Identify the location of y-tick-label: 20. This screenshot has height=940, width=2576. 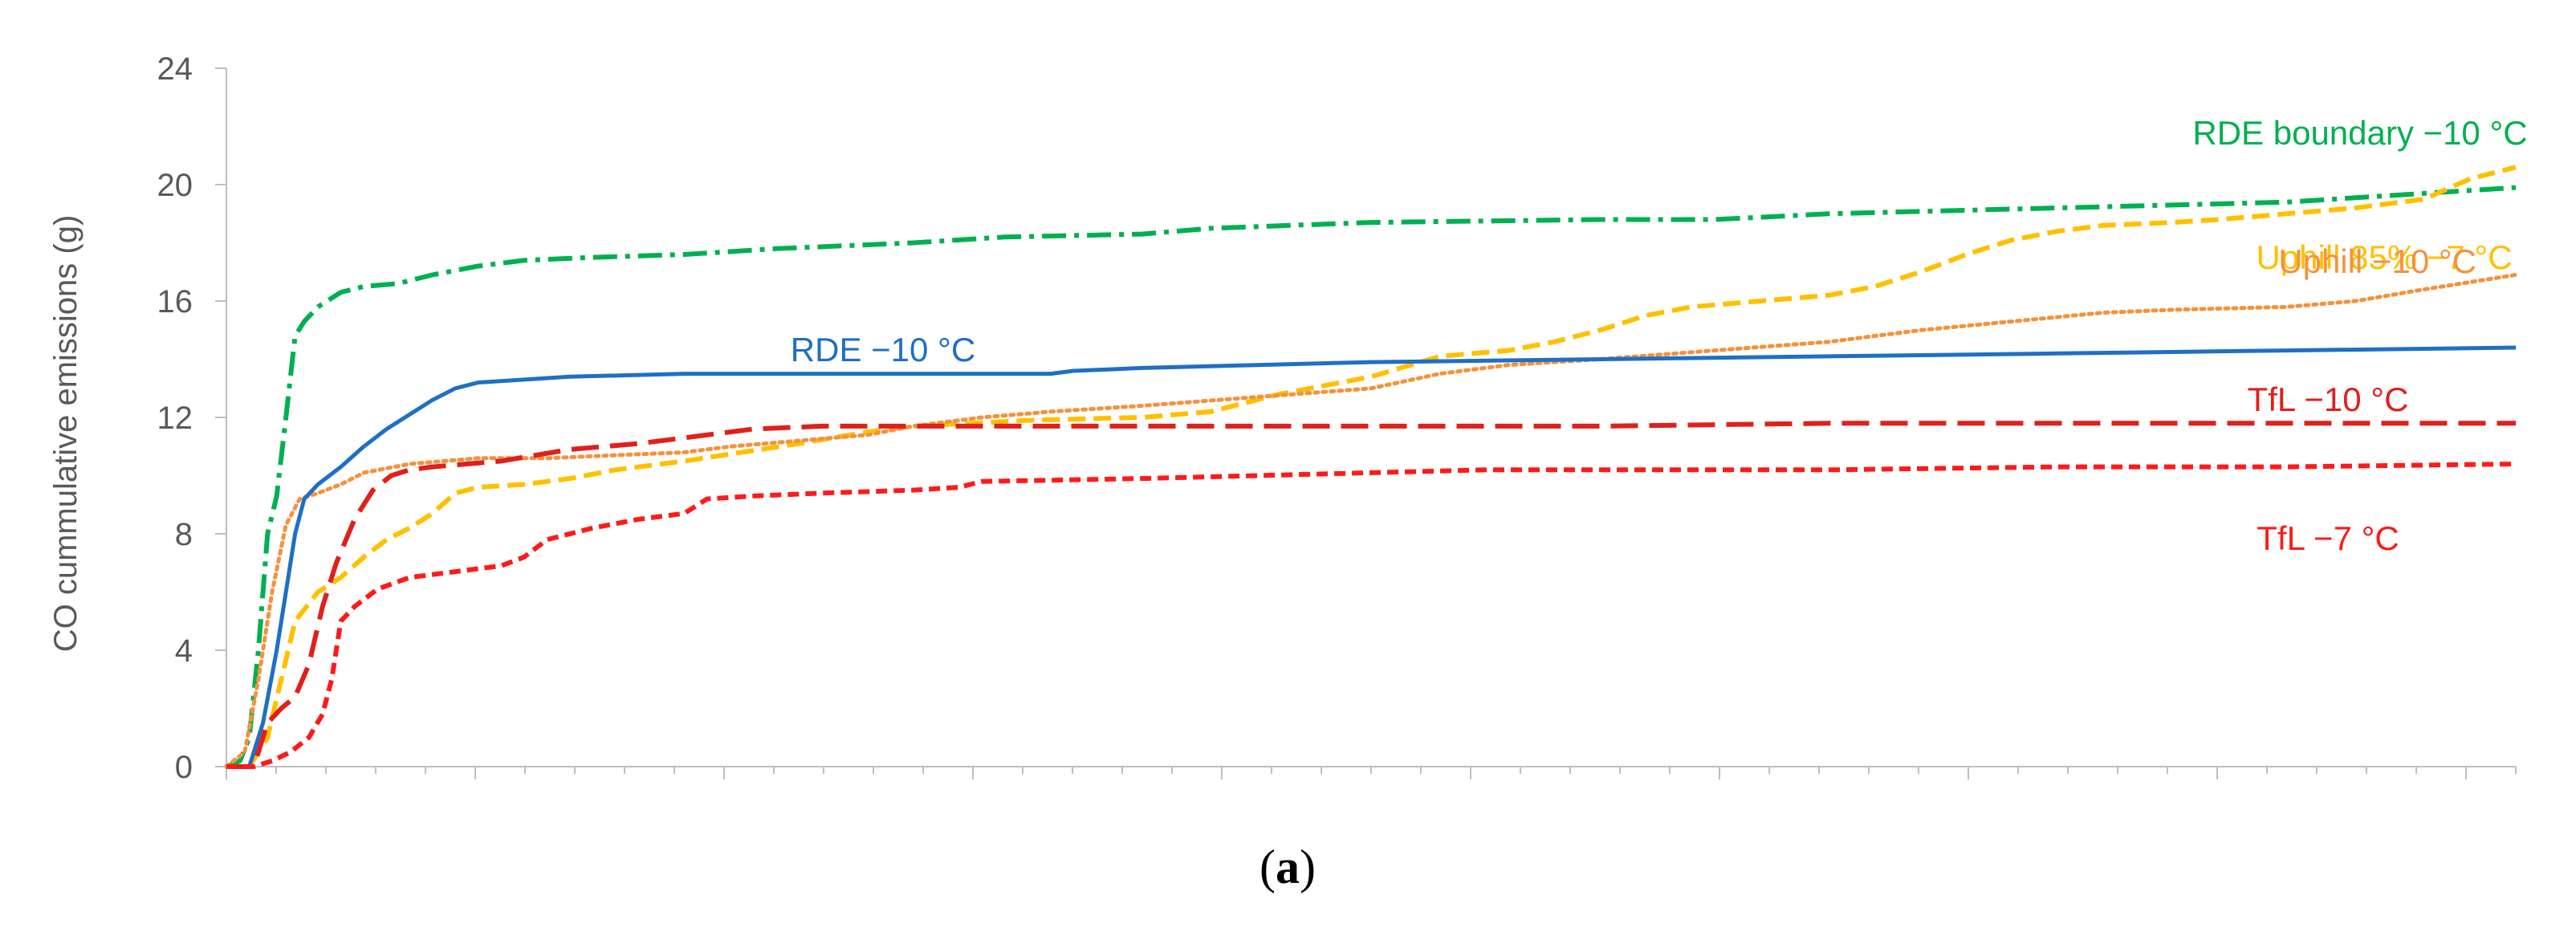
(175, 185).